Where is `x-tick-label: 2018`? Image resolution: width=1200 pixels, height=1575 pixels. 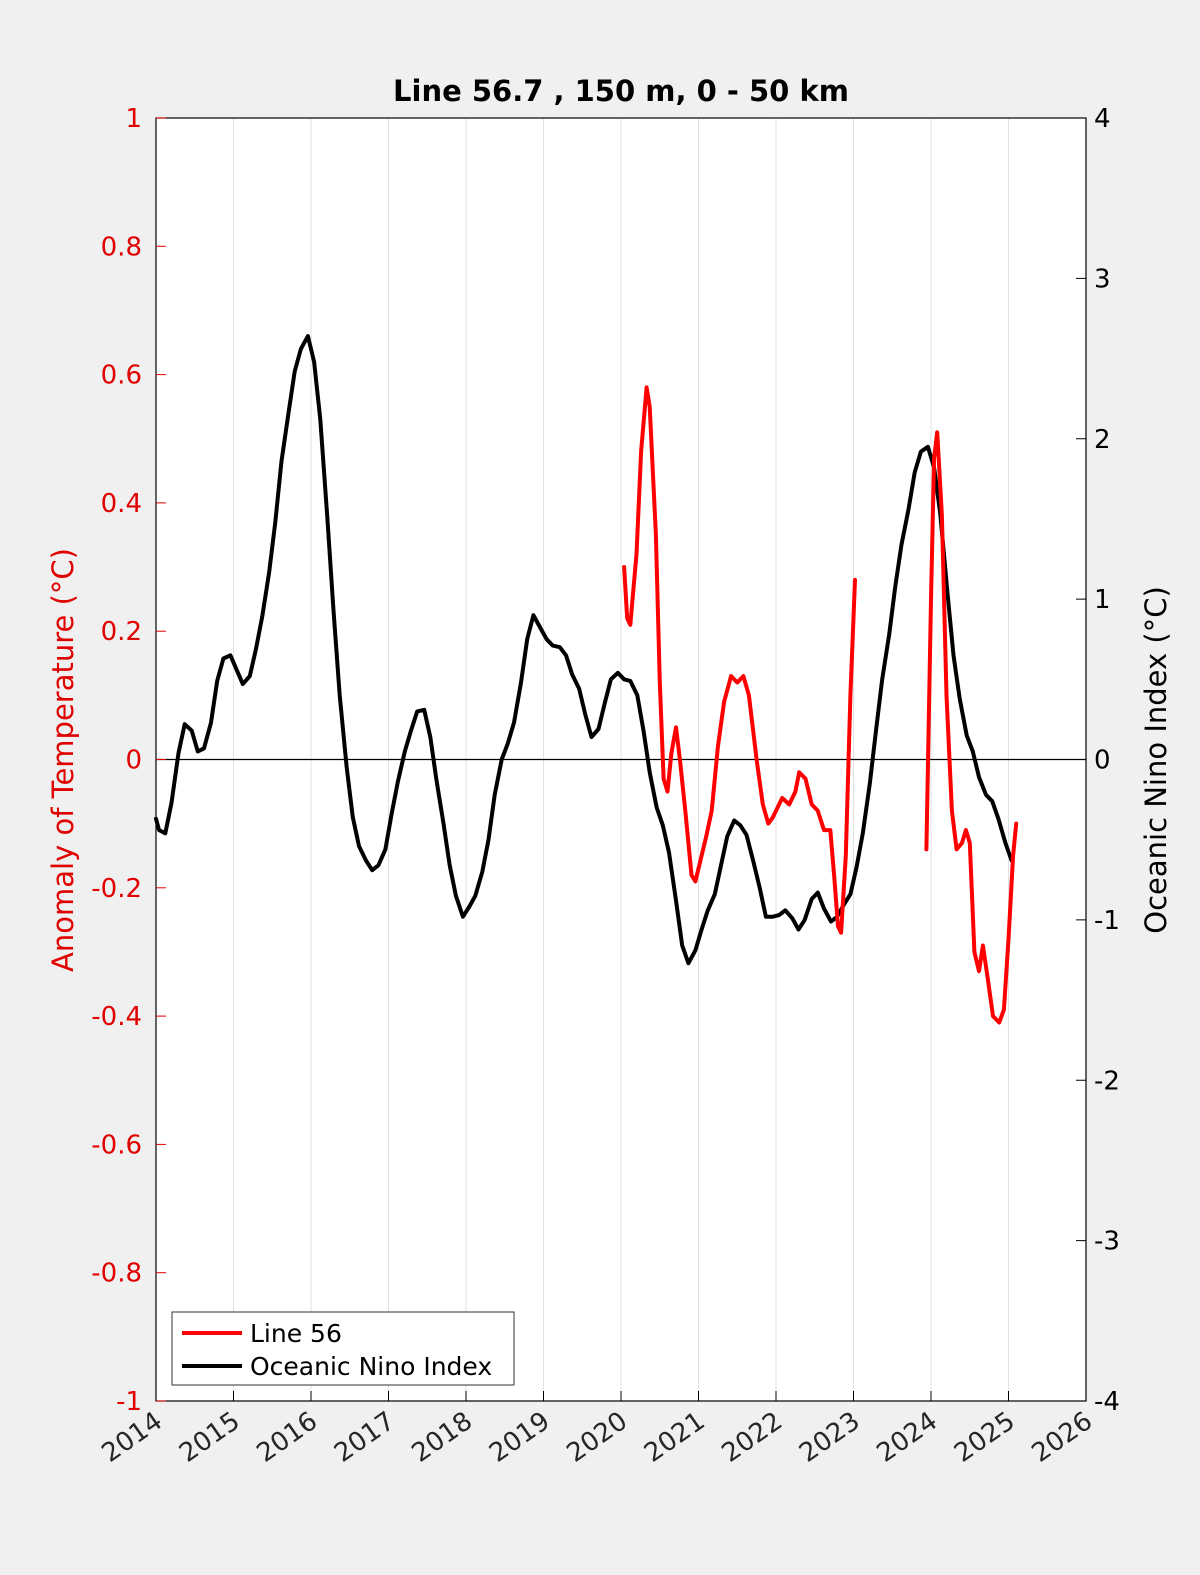 x-tick-label: 2018 is located at coordinates (442, 1437).